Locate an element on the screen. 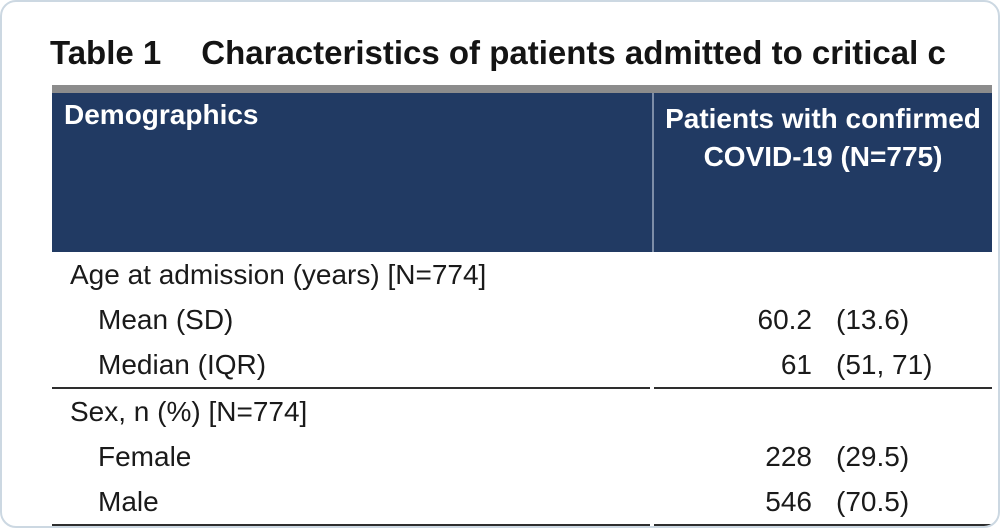 The height and width of the screenshot is (532, 1004). table-bottom-rule is located at coordinates (522, 525).